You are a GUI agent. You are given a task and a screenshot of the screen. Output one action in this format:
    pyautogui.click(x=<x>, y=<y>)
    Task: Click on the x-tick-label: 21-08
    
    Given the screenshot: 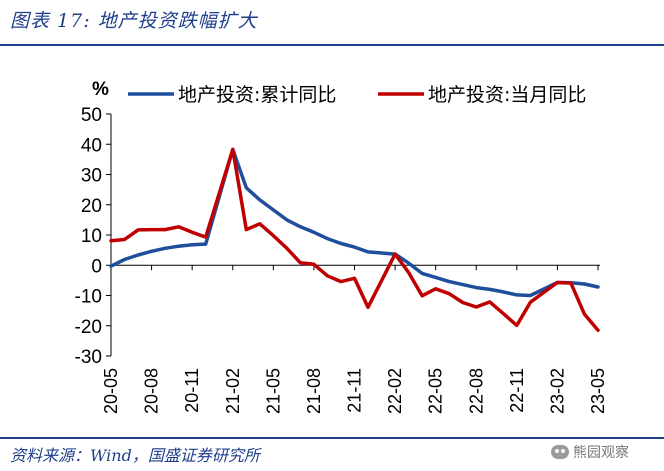 What is the action you would take?
    pyautogui.click(x=314, y=391)
    